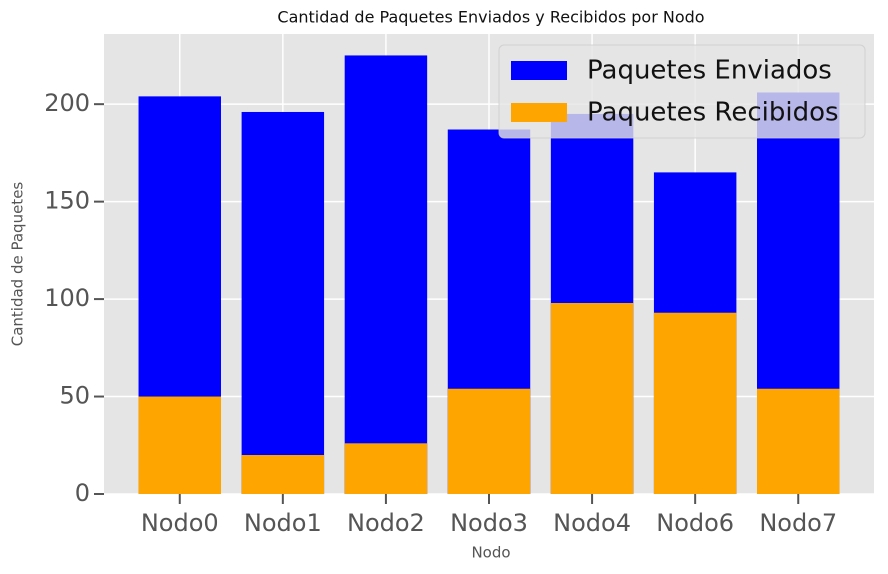  Describe the element at coordinates (386, 523) in the screenshot. I see `x-tick-label: Nodo2` at that location.